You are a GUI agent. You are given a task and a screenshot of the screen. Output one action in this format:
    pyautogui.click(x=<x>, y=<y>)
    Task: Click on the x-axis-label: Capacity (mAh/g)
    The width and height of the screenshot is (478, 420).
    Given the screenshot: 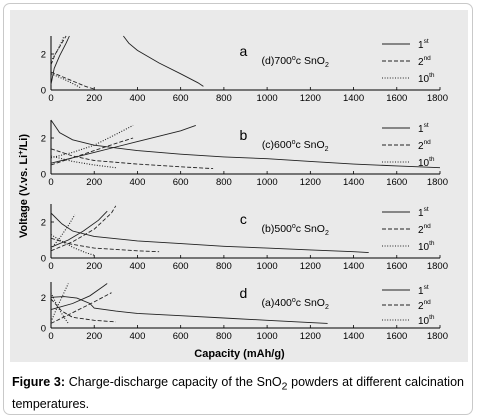 What is the action you would take?
    pyautogui.click(x=239, y=354)
    